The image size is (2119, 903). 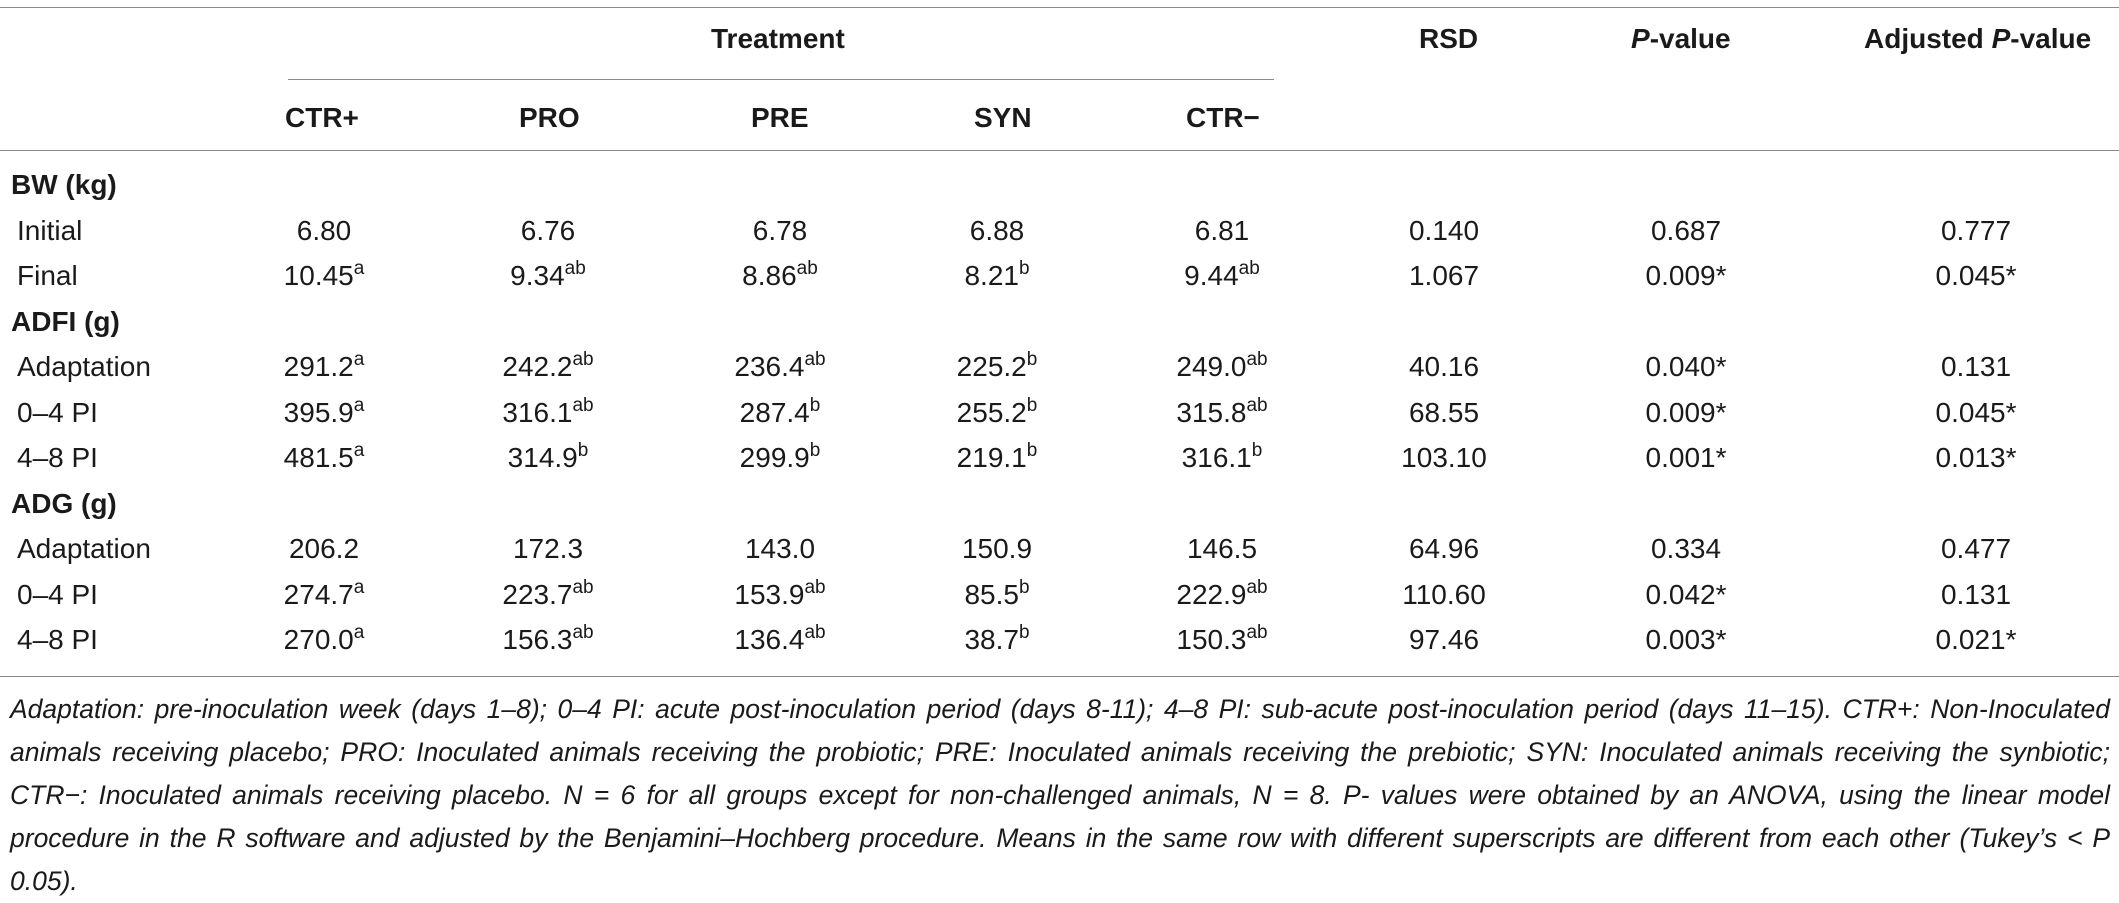 What do you see at coordinates (1686, 230) in the screenshot?
I see `pvalue-cell: 0.687` at bounding box center [1686, 230].